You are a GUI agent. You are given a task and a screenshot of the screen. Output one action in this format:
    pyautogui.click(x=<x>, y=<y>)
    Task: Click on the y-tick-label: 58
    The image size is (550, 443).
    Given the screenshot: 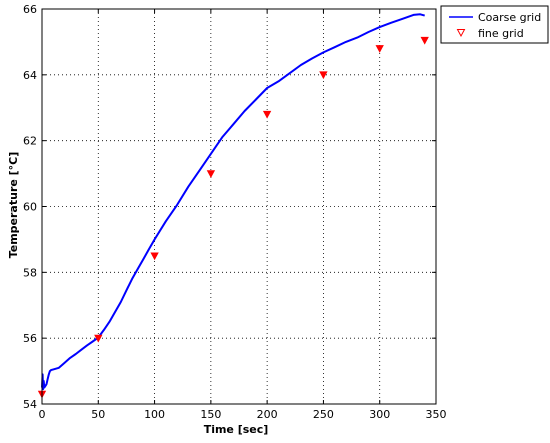 What is the action you would take?
    pyautogui.click(x=30, y=272)
    